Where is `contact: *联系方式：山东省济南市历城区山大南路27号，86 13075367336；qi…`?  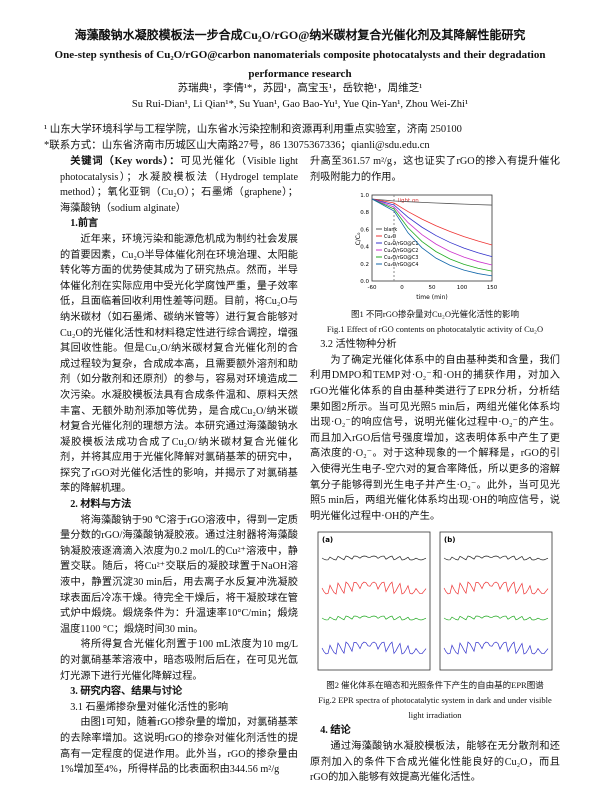 contact: *联系方式：山东省济南市历城区山大南路27号，86 13075367336；qi… is located at coordinates (237, 145).